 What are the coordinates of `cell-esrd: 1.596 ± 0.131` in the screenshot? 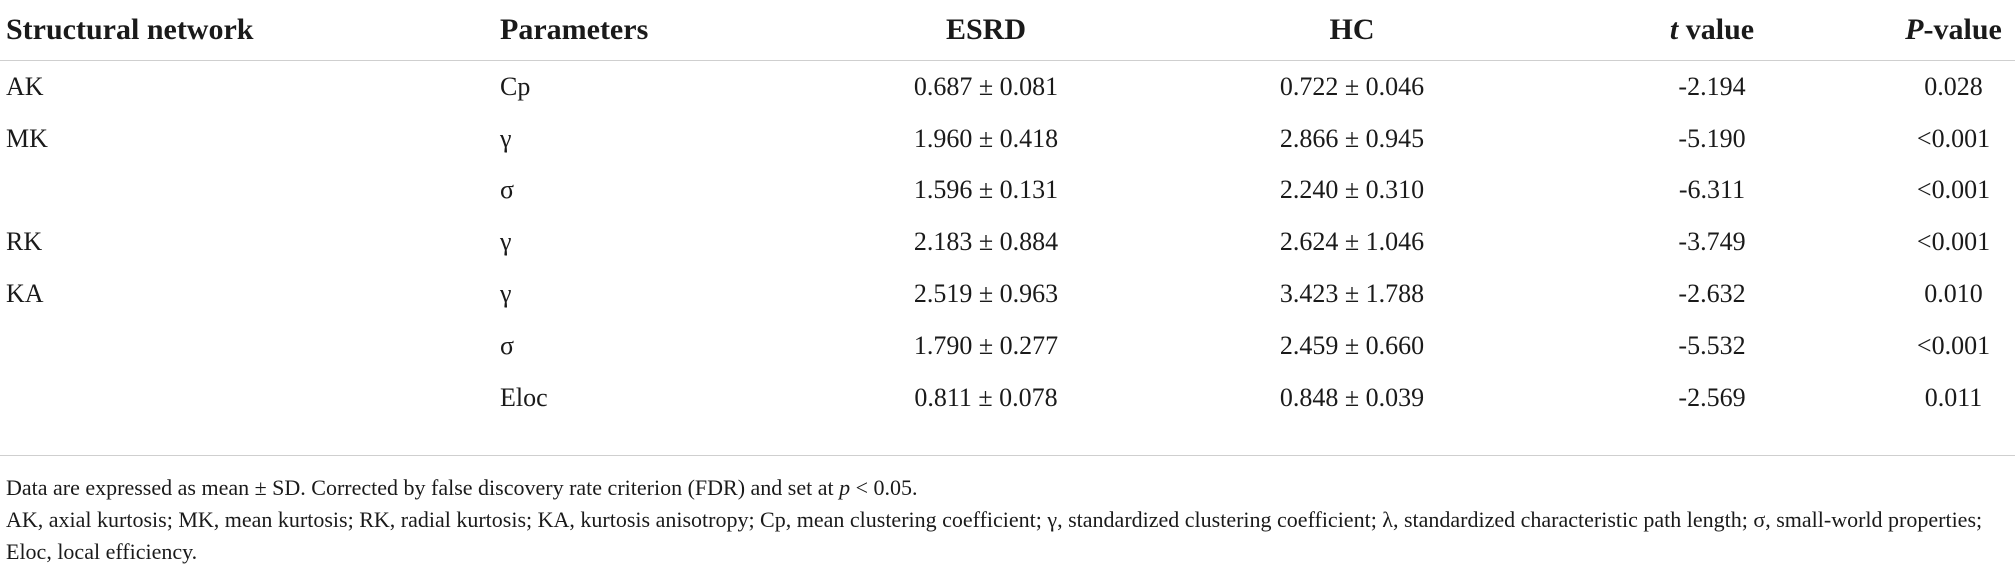 It's located at (986, 190).